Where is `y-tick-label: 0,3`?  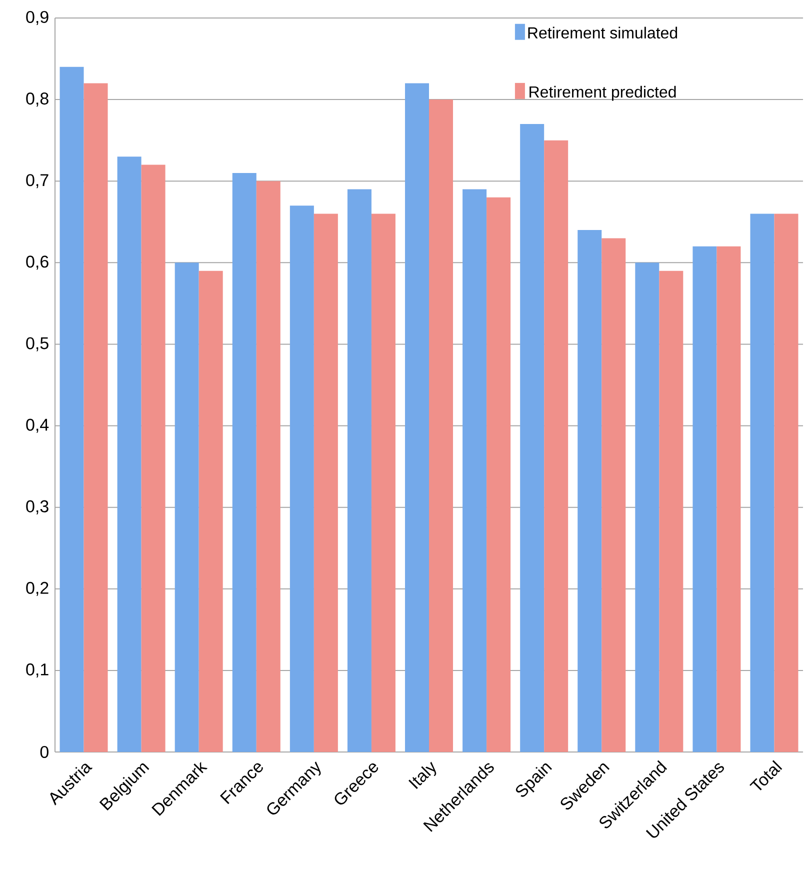 y-tick-label: 0,3 is located at coordinates (37, 507).